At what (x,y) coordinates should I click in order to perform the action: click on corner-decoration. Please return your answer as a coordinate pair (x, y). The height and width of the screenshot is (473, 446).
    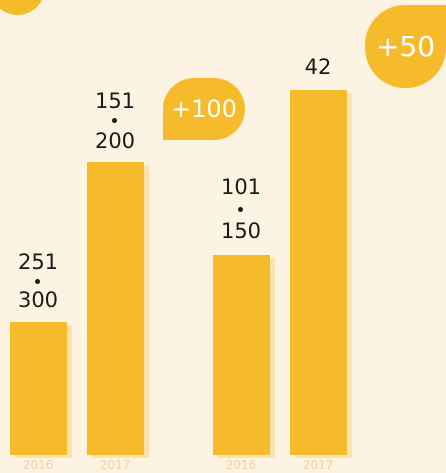
    Looking at the image, I should click on (22, 7).